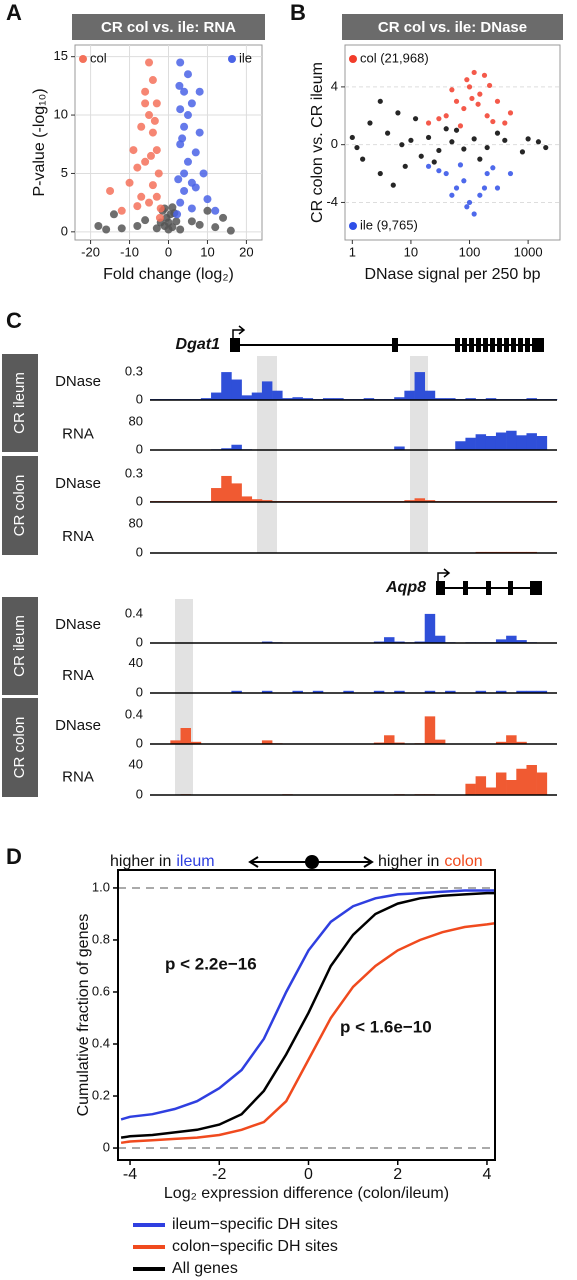 The image size is (577, 1280). Describe the element at coordinates (332, 201) in the screenshot. I see `y-tick-label: -4` at that location.